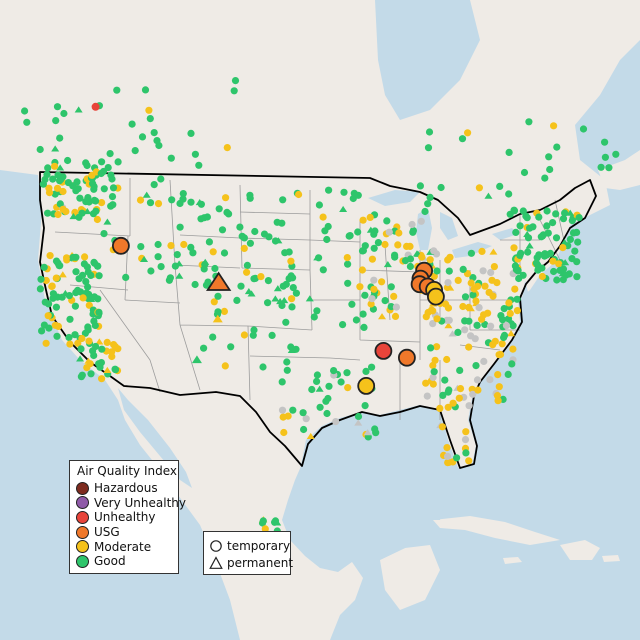  What do you see at coordinates (127, 471) in the screenshot?
I see `legend-title: Air Quality Index` at bounding box center [127, 471].